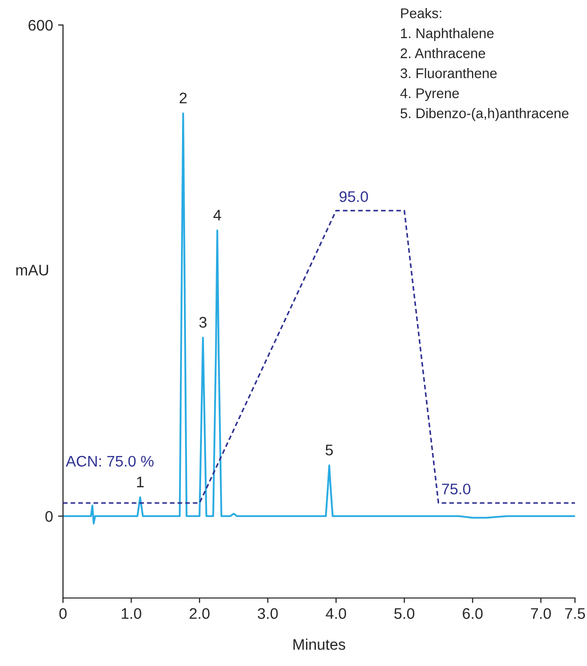 This screenshot has width=587, height=666. What do you see at coordinates (484, 114) in the screenshot?
I see `annotation: 5. Dibenzo-(a,h)anthracene` at bounding box center [484, 114].